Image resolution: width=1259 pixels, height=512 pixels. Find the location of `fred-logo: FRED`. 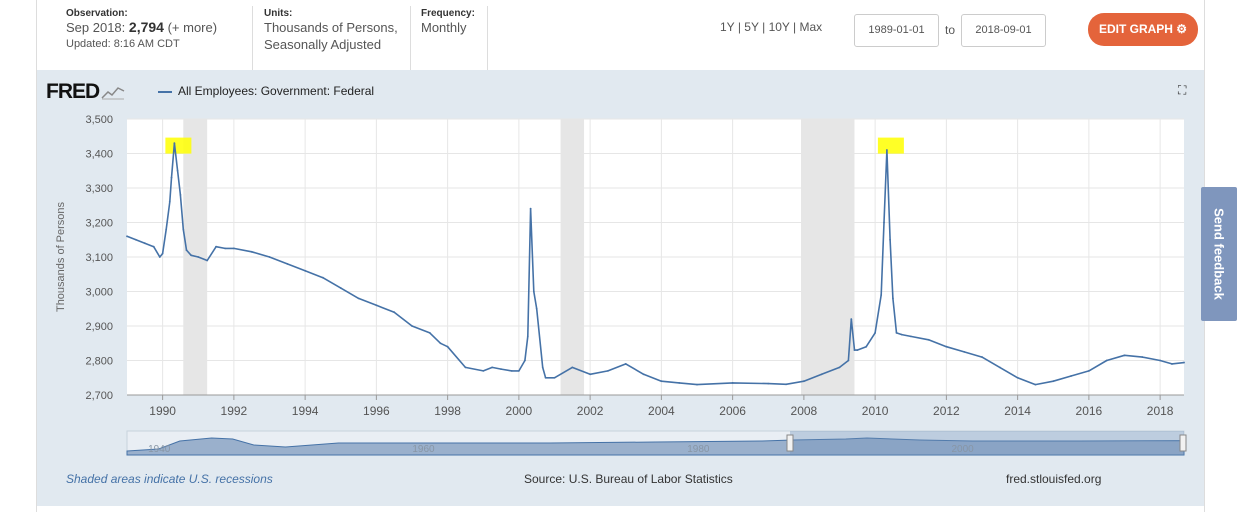

fred-logo: FRED is located at coordinates (85, 92).